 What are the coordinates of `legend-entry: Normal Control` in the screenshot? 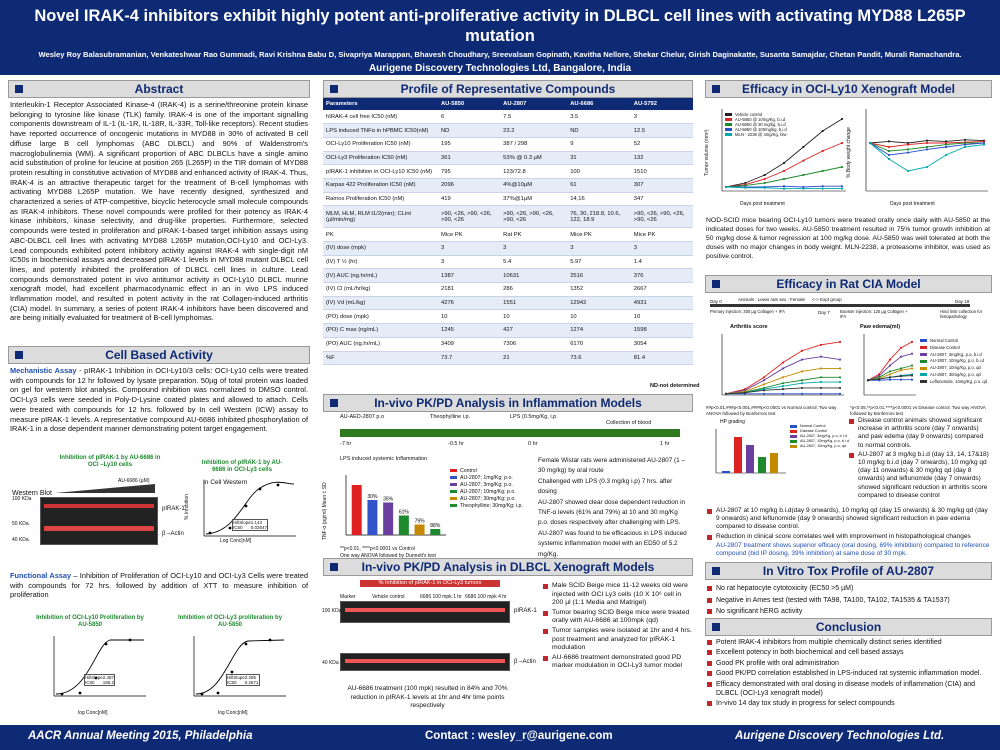 It's located at (819, 426).